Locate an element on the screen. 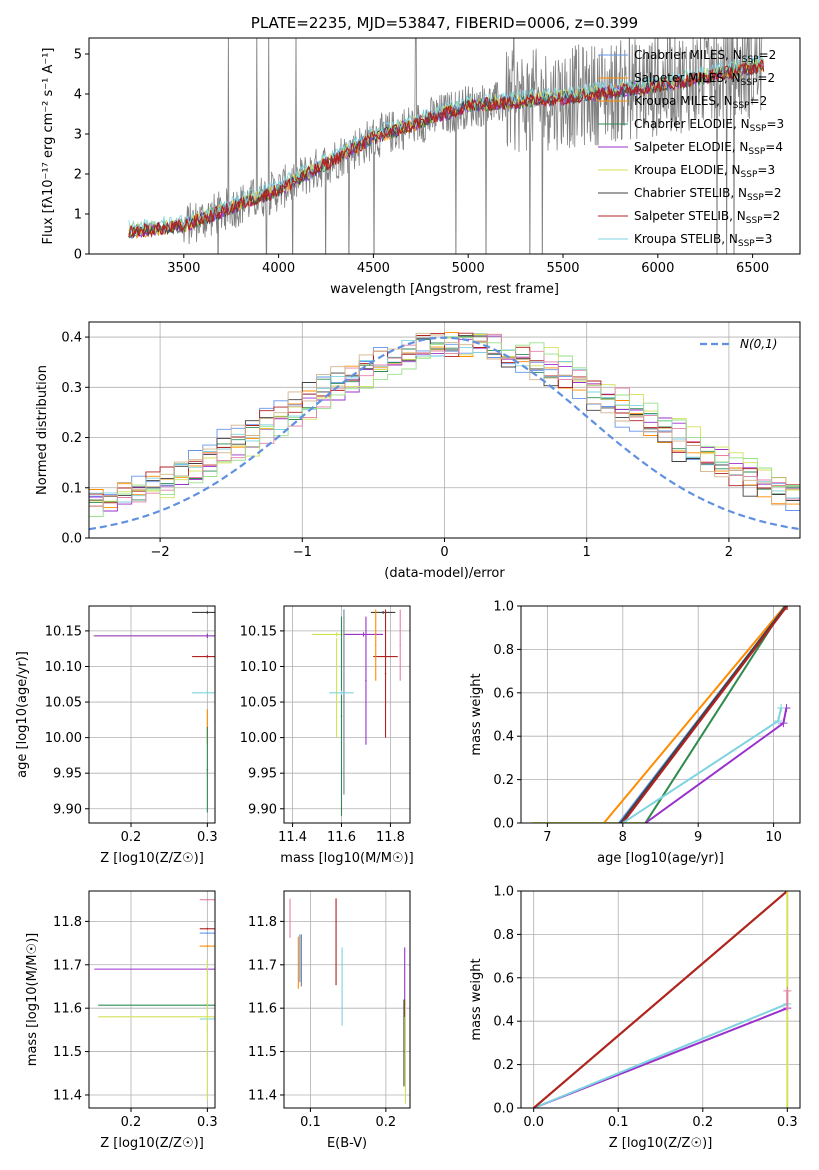 This screenshot has width=819, height=1170. cumweight-vs-age-plot is located at coordinates (662, 714).